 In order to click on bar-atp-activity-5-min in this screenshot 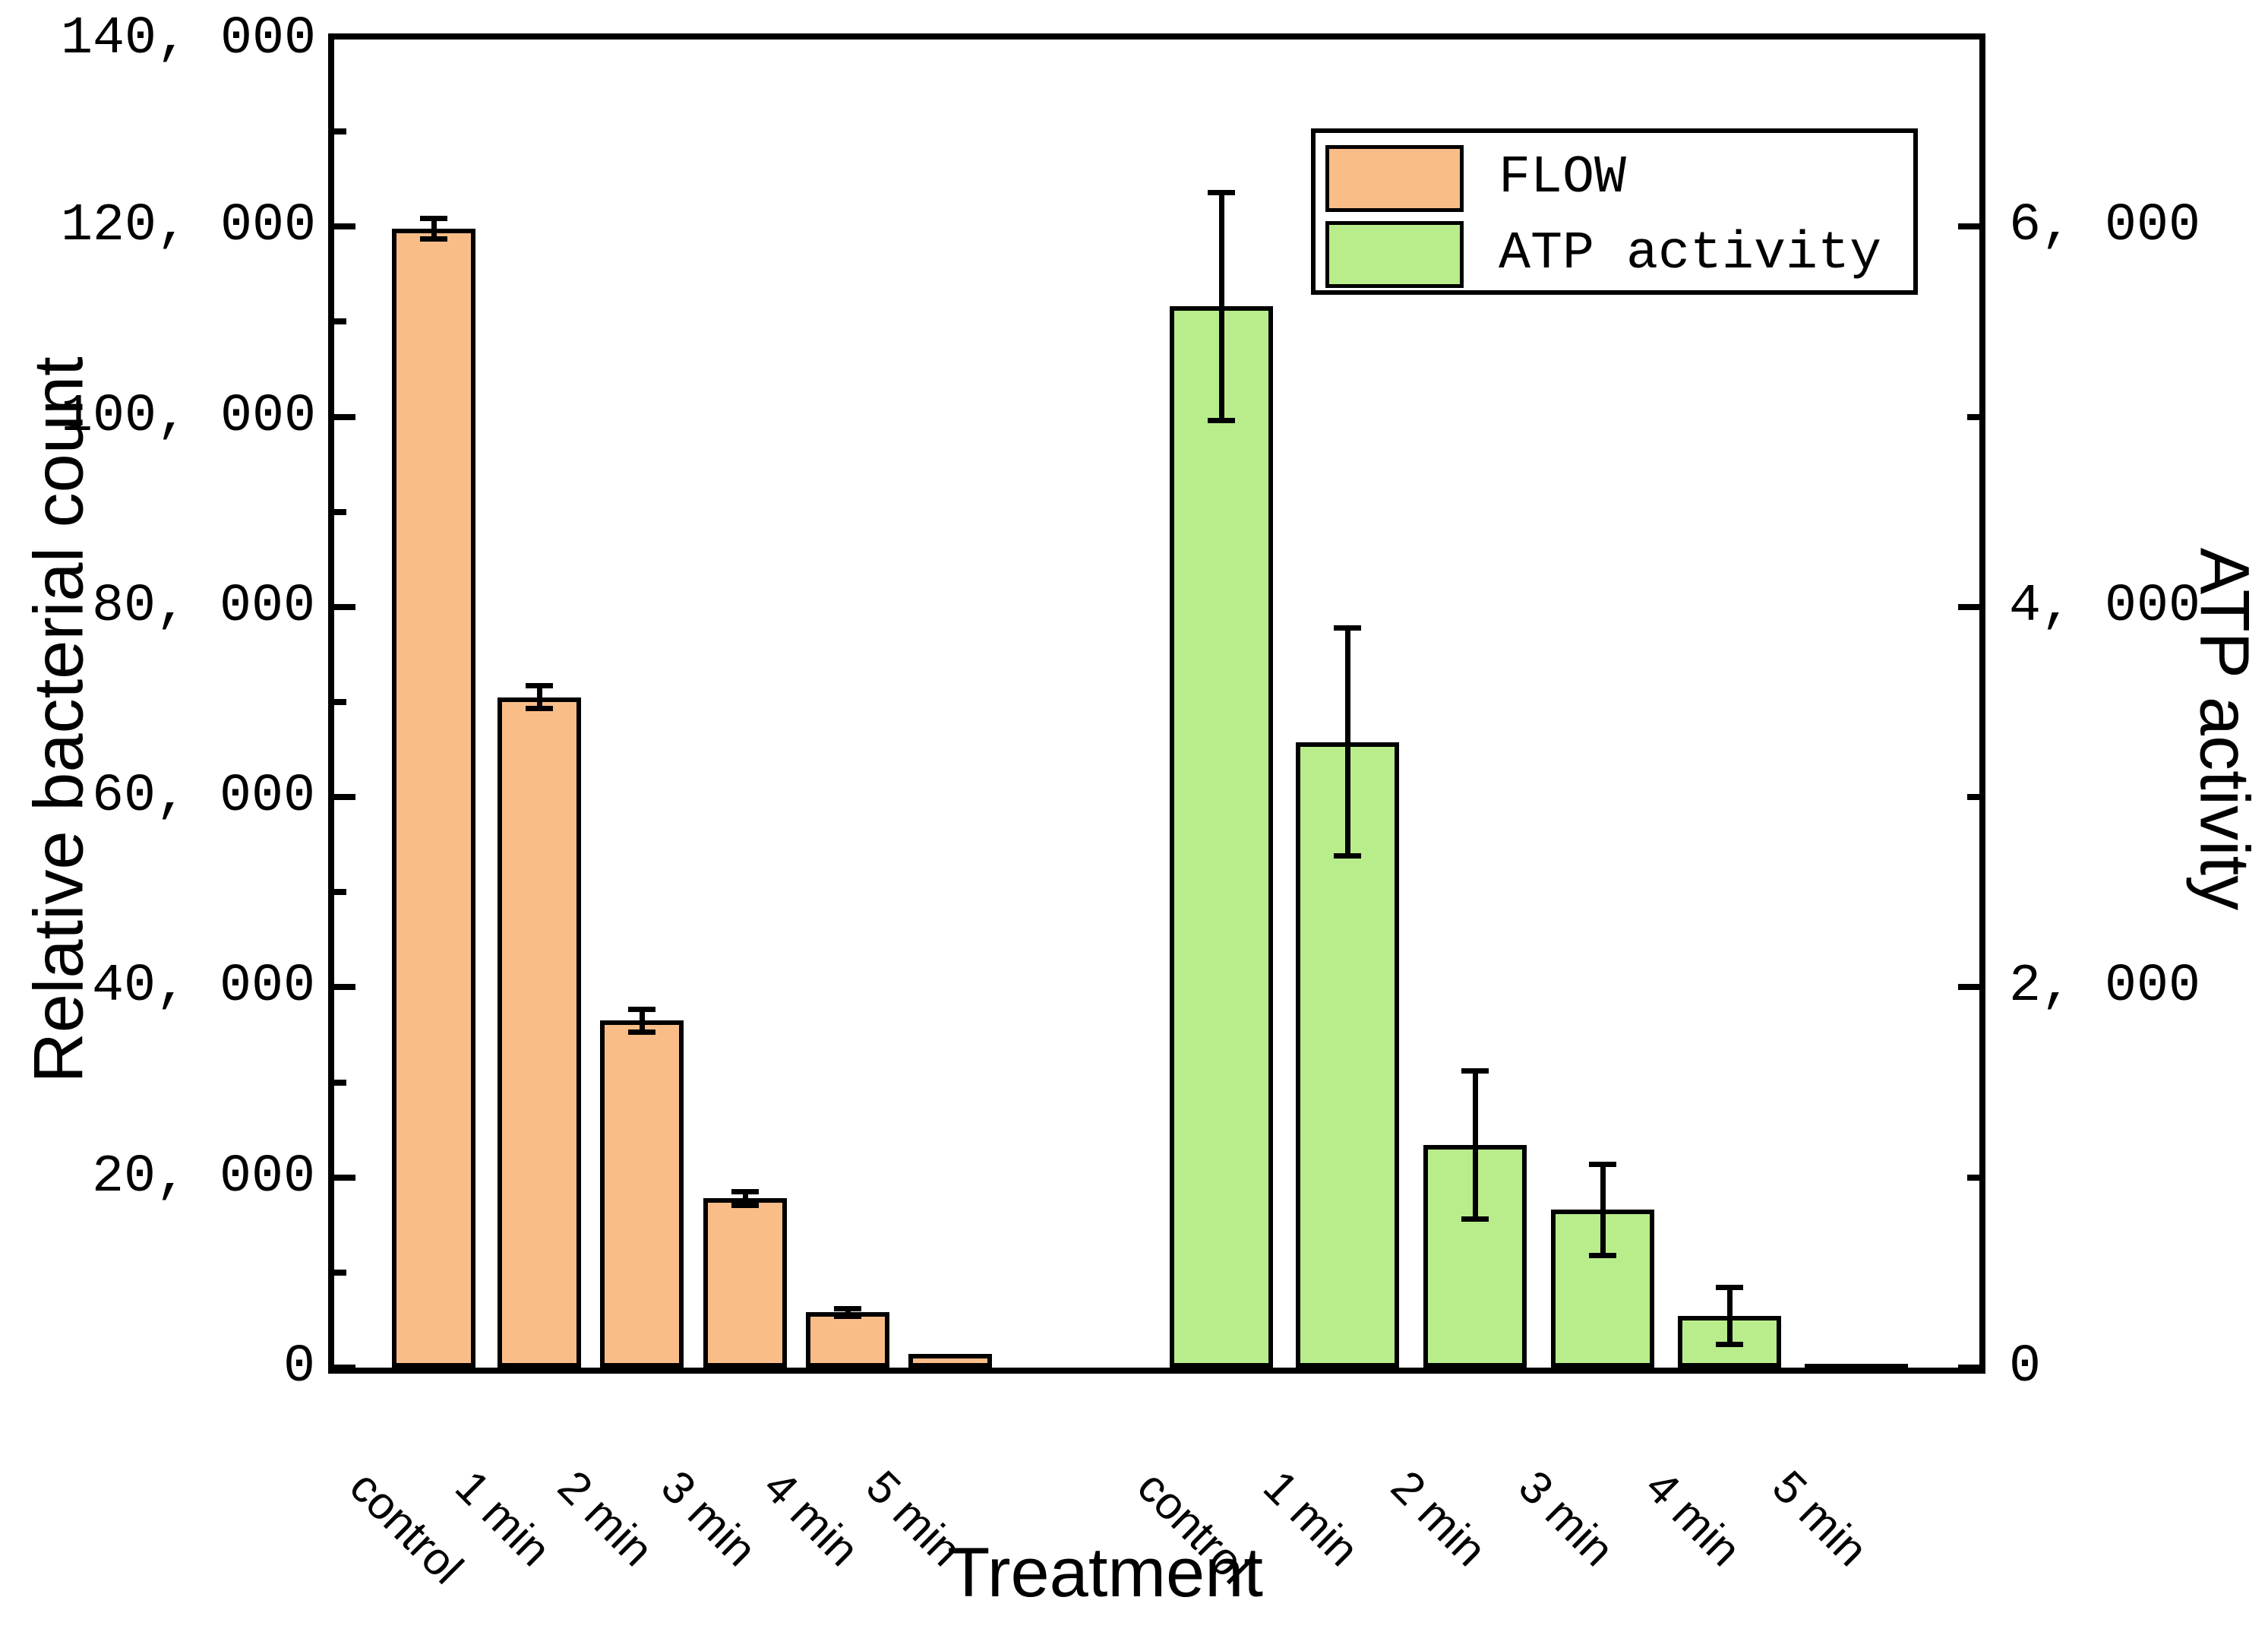, I will do `click(1856, 1368)`.